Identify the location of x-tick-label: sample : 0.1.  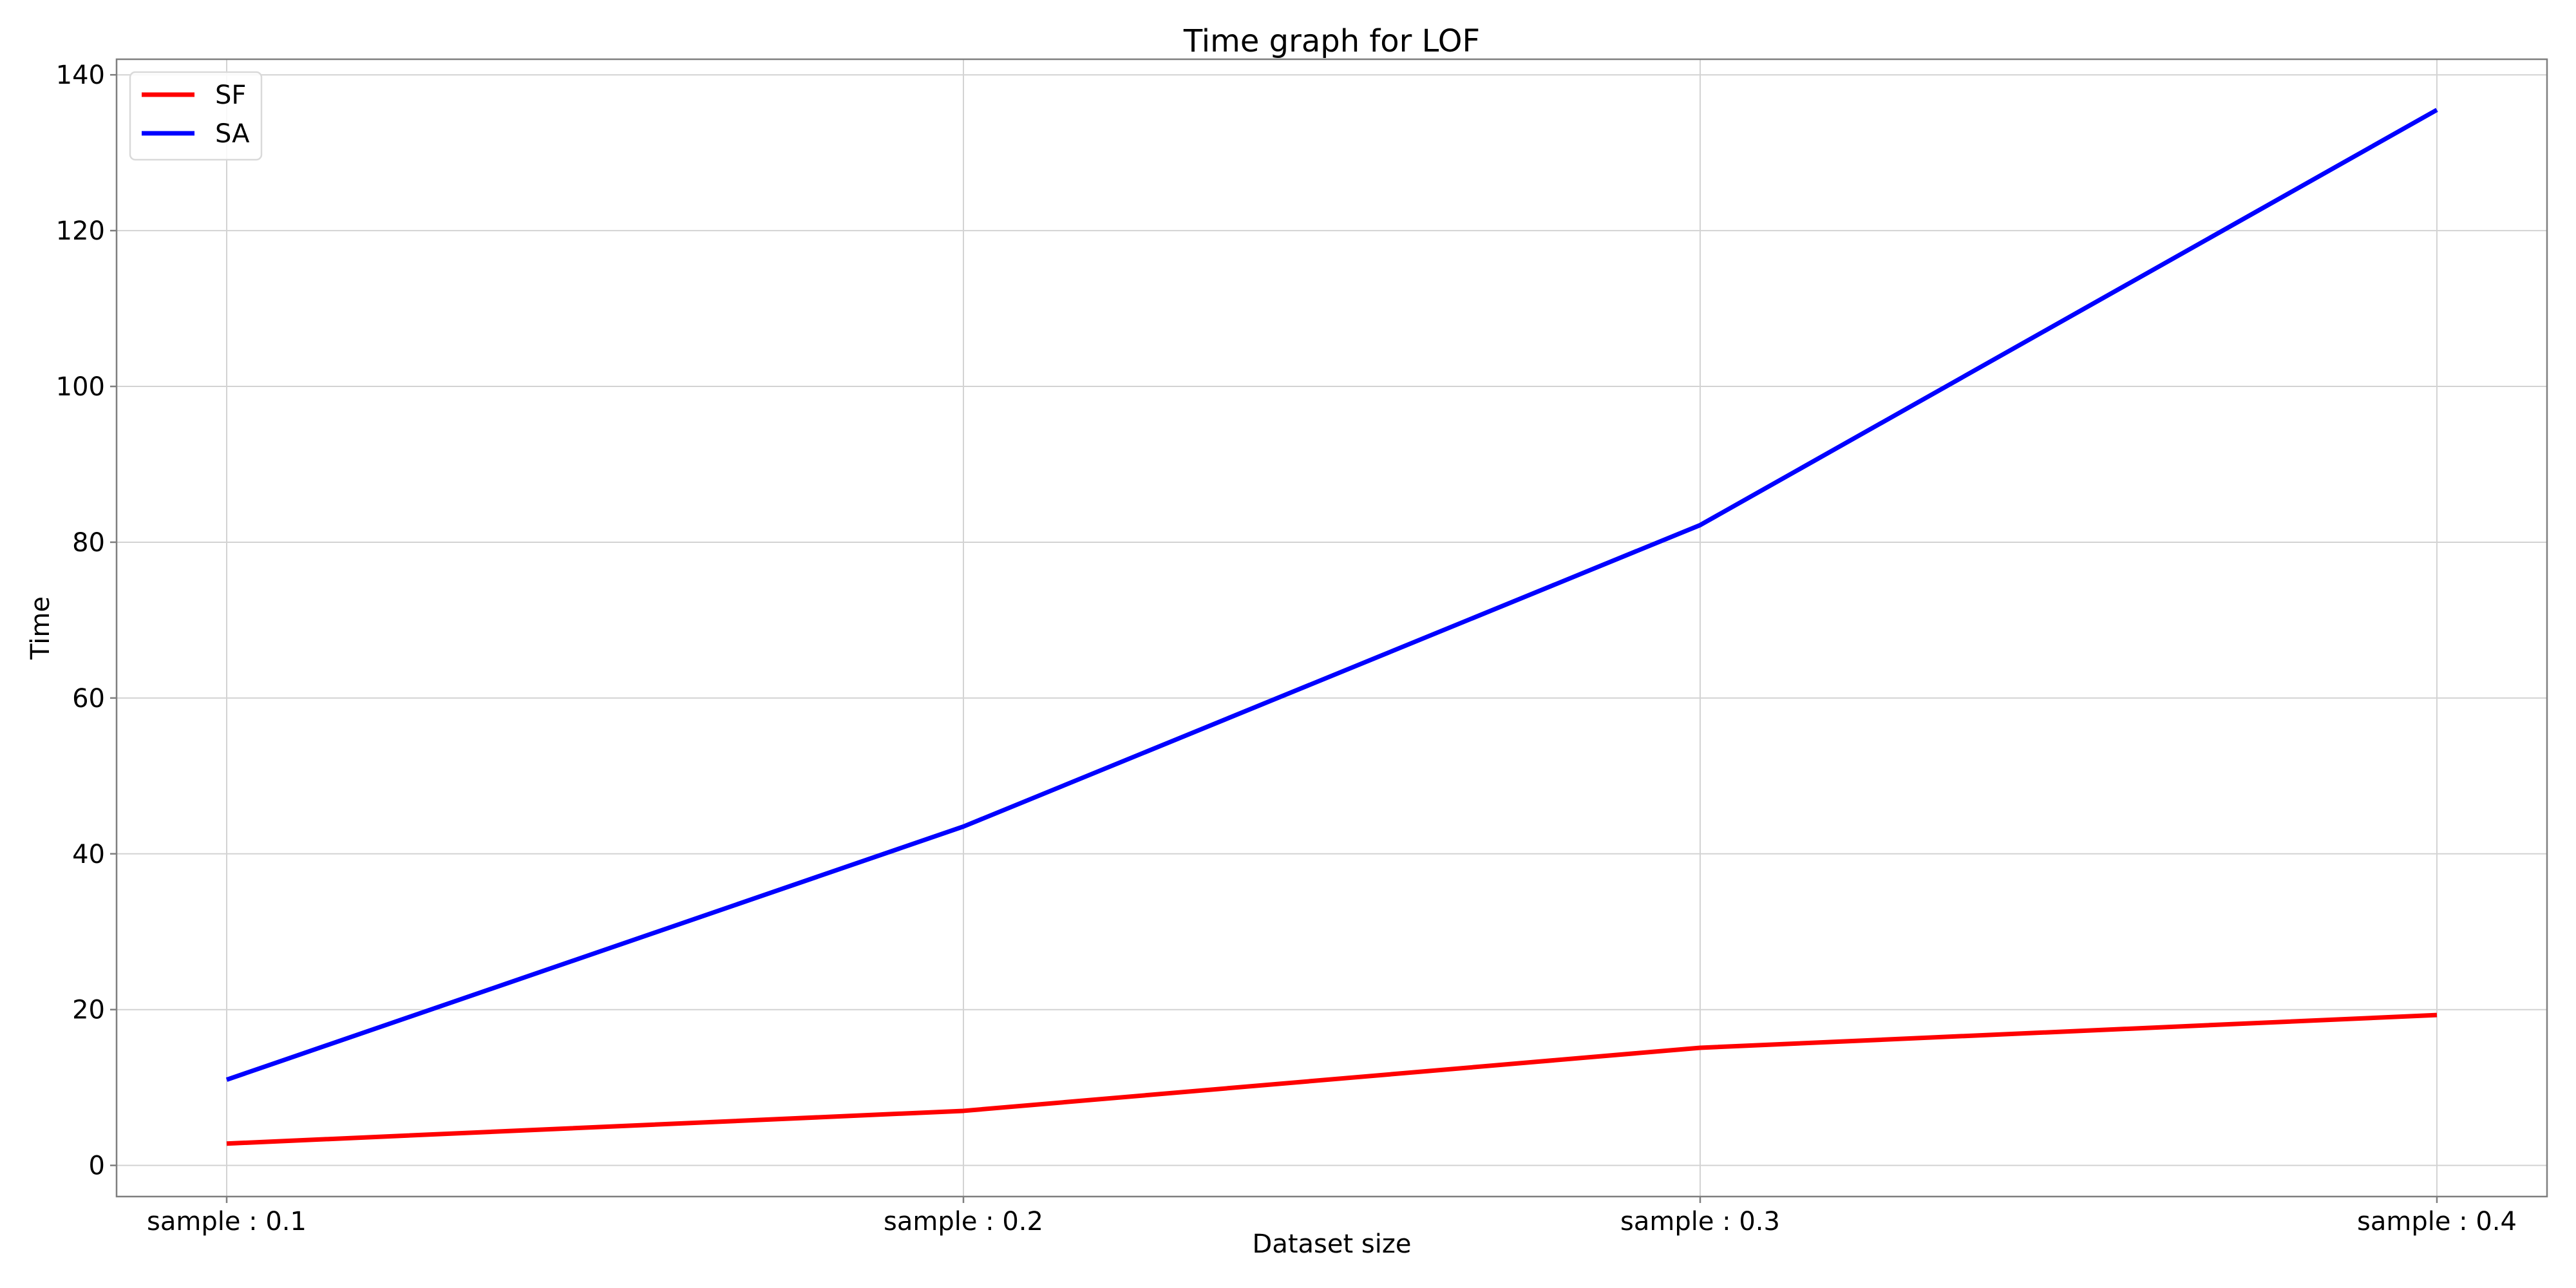
(227, 1222).